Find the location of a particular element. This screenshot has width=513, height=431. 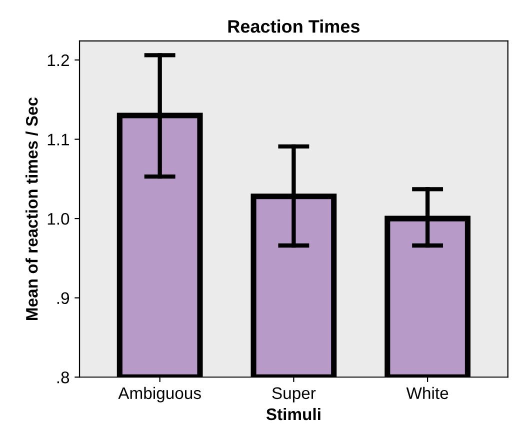

y-tick-label: .9 is located at coordinates (63, 298).